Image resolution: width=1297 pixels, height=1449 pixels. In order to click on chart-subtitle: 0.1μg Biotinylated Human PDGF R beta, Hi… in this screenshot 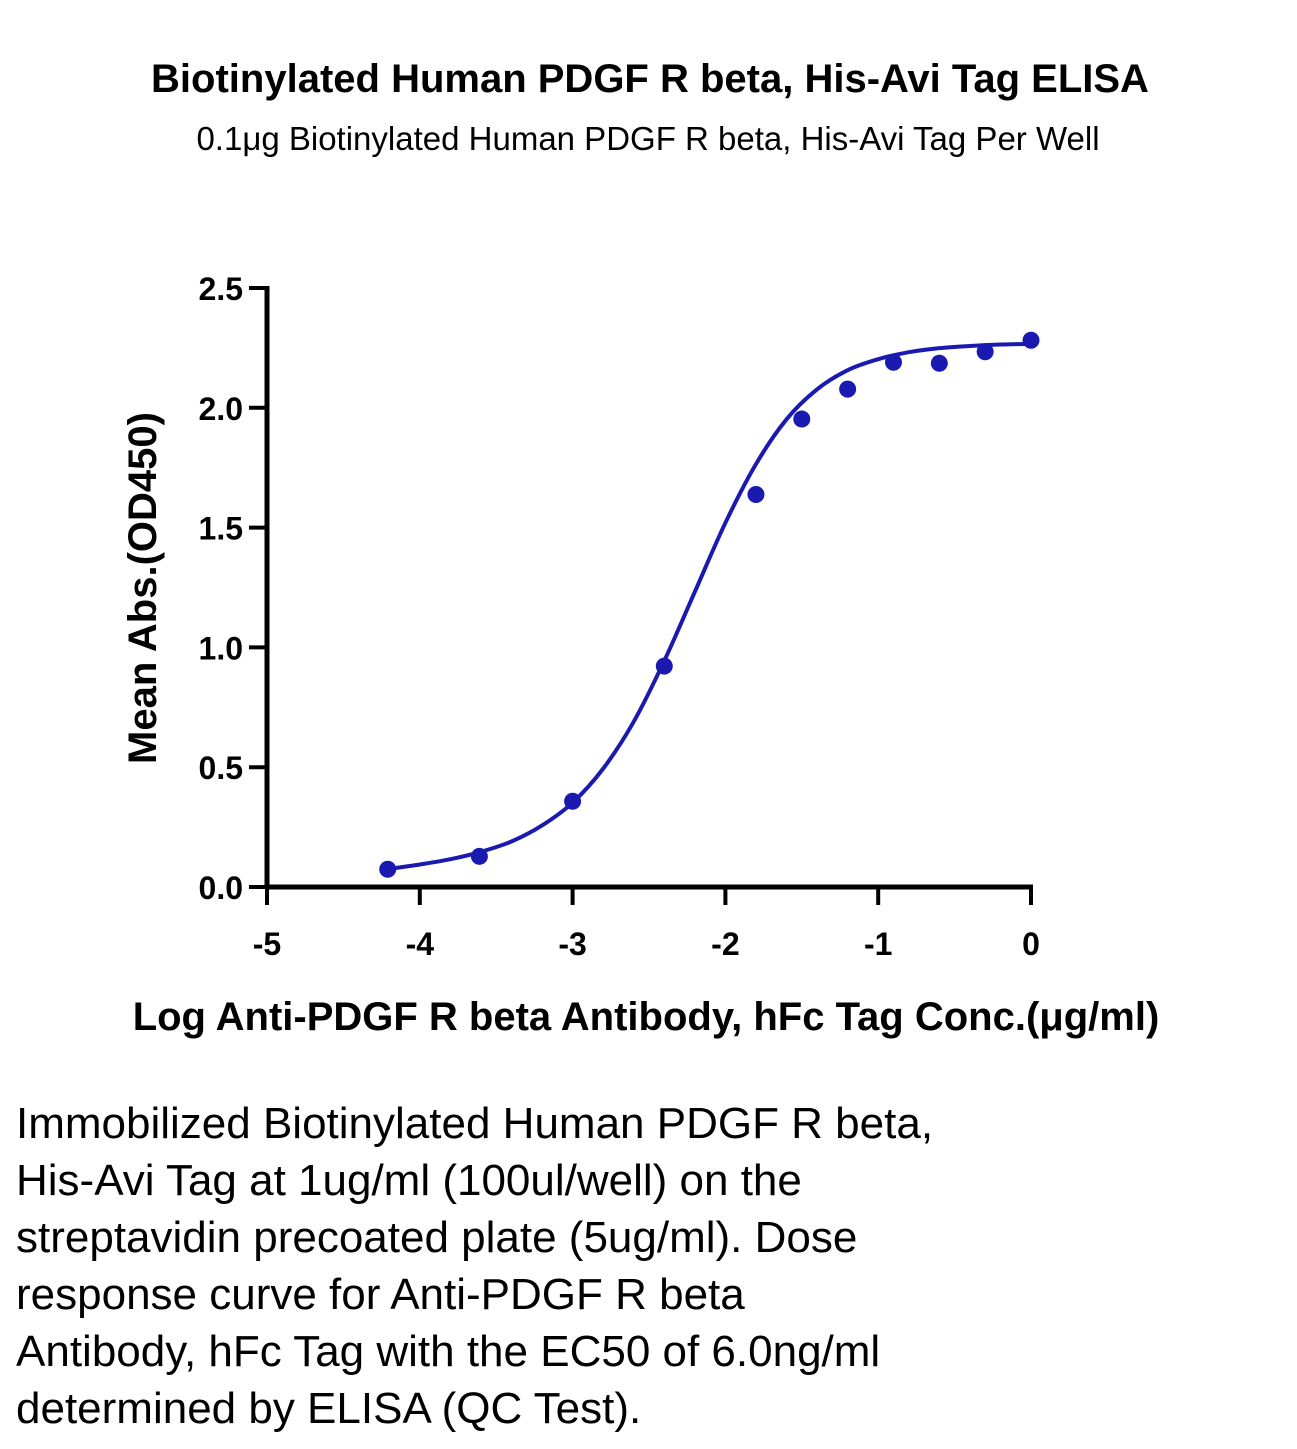, I will do `click(647, 138)`.